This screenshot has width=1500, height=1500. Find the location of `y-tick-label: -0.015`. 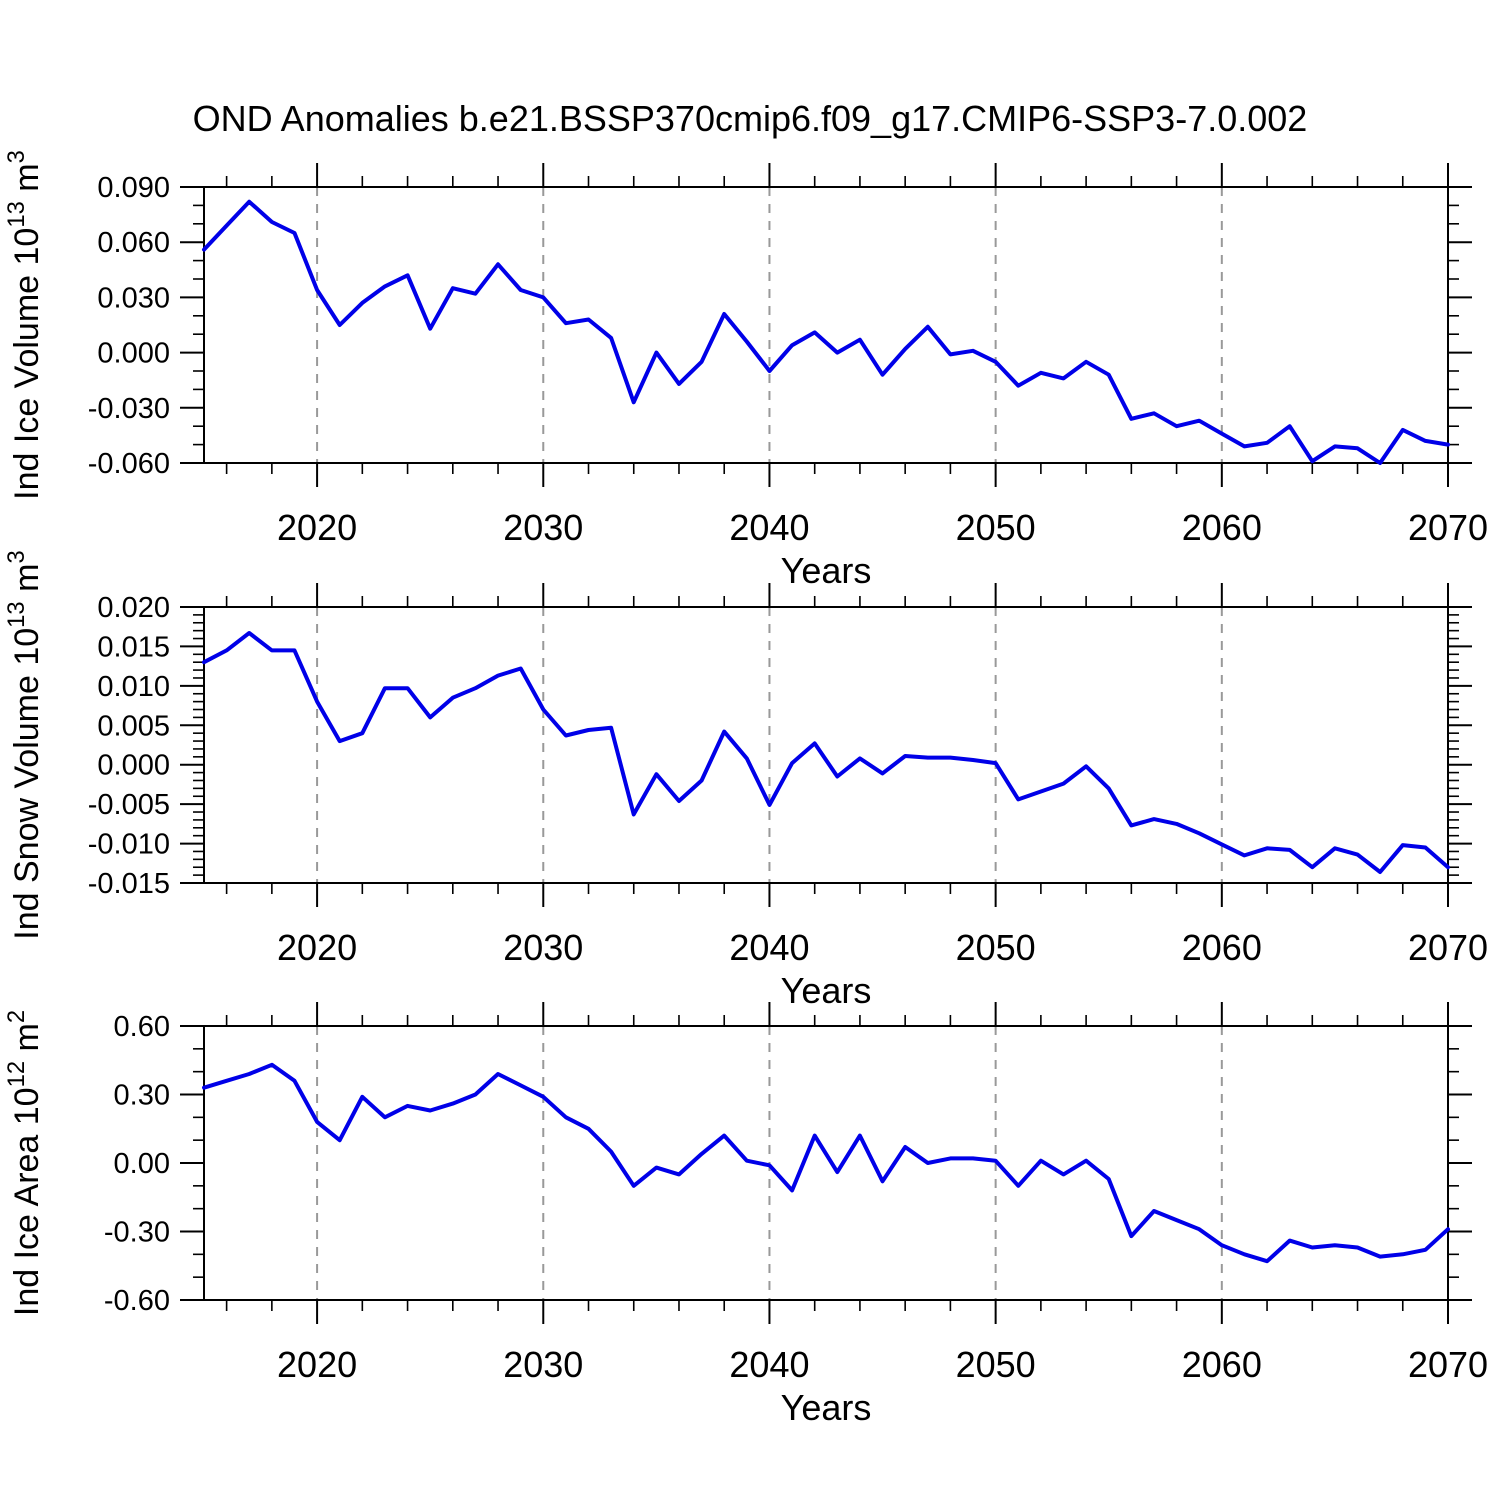

y-tick-label: -0.015 is located at coordinates (129, 884).